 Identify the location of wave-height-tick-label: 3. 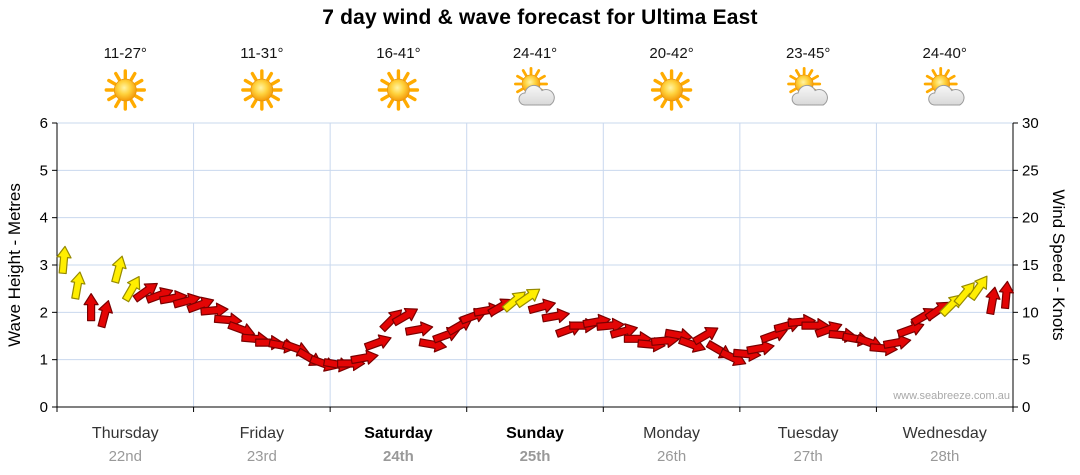
(44, 265).